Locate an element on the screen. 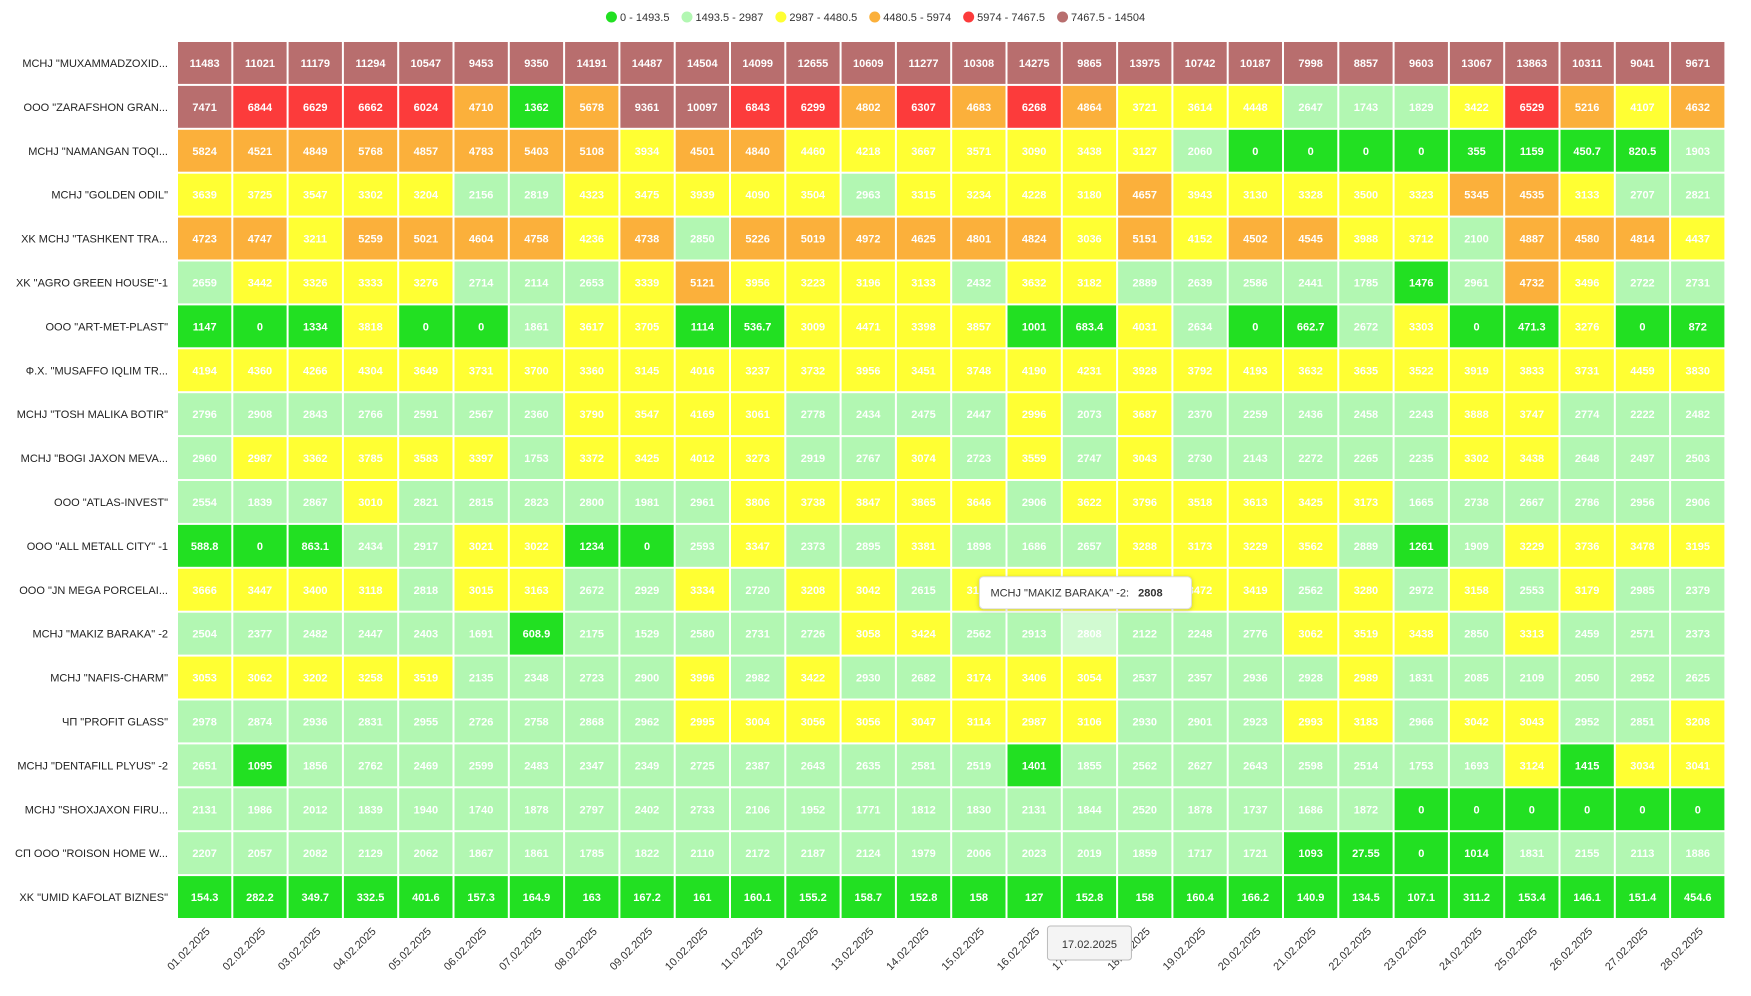 The image size is (1751, 996). heatmap-cell: 2901 is located at coordinates (1200, 721).